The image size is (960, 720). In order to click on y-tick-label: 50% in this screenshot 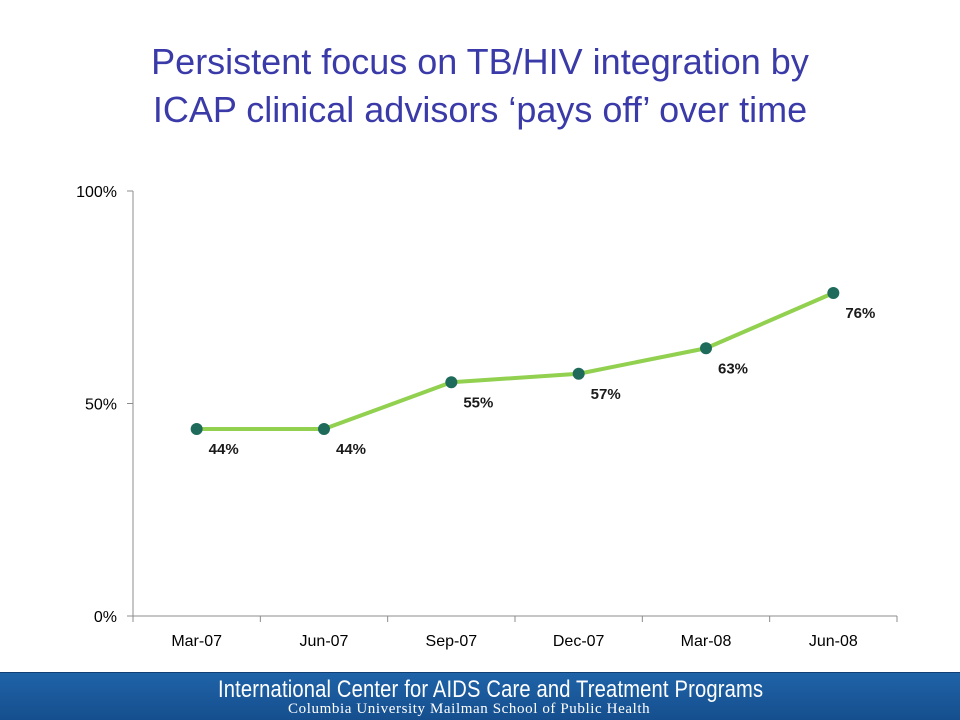, I will do `click(101, 405)`.